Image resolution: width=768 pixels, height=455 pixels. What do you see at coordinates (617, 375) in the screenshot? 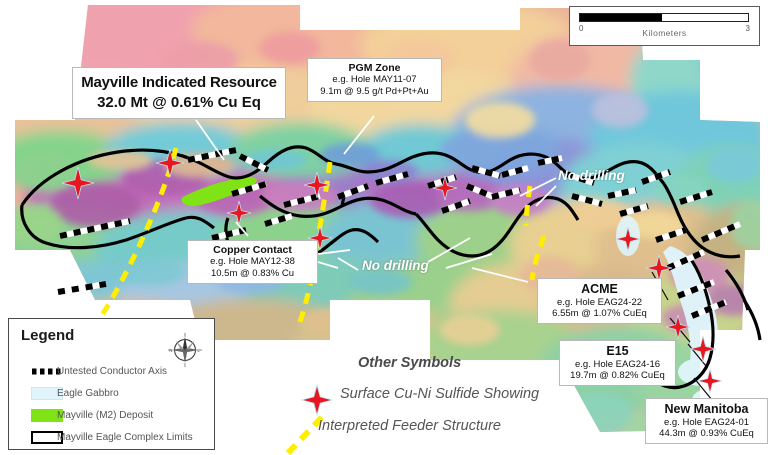
I see `callout-line3: 19.7m @ 0.82% CuEq` at bounding box center [617, 375].